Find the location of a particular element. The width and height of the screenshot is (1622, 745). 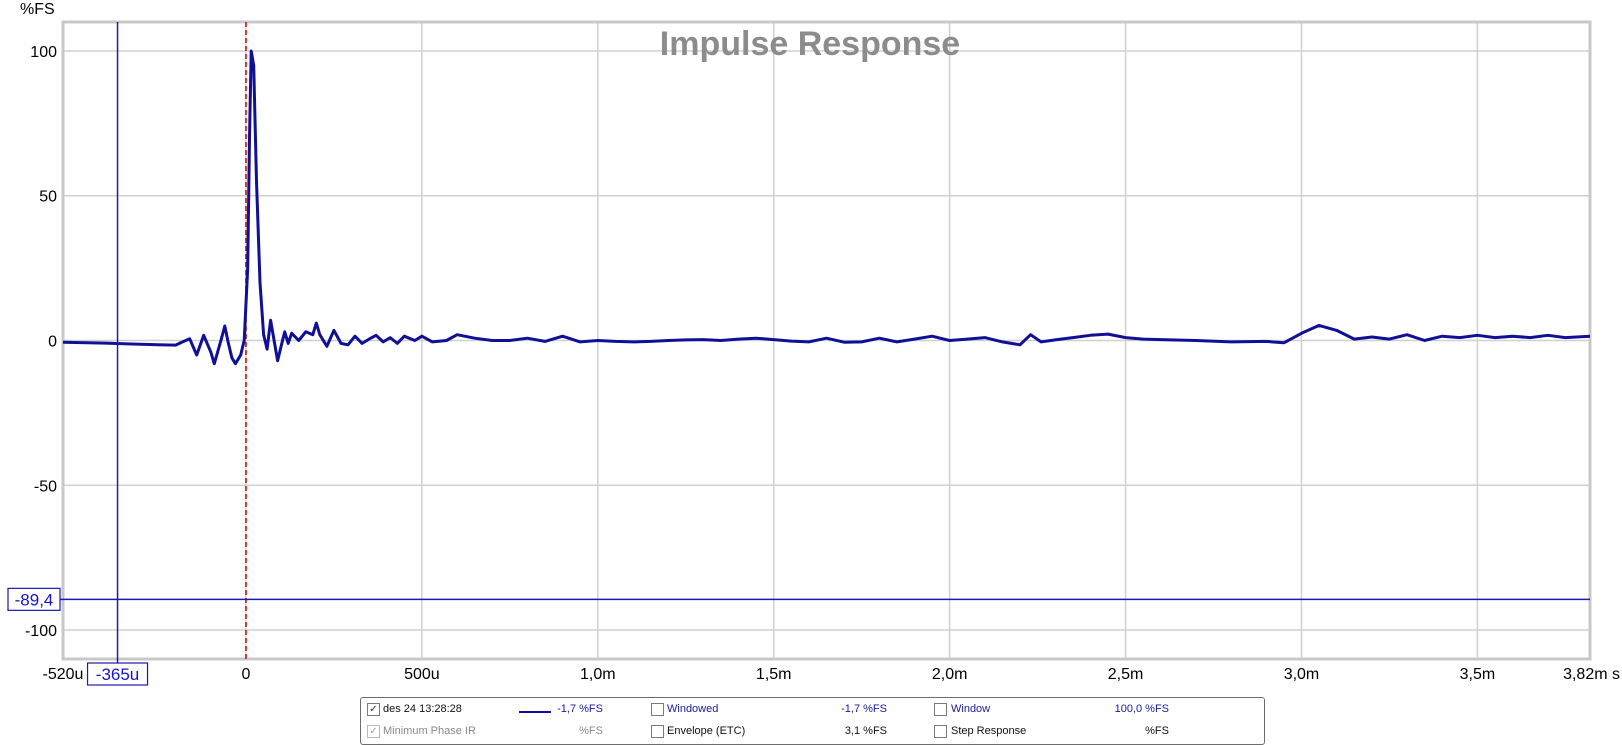

envelope-label: Envelope (ETC) is located at coordinates (706, 731).